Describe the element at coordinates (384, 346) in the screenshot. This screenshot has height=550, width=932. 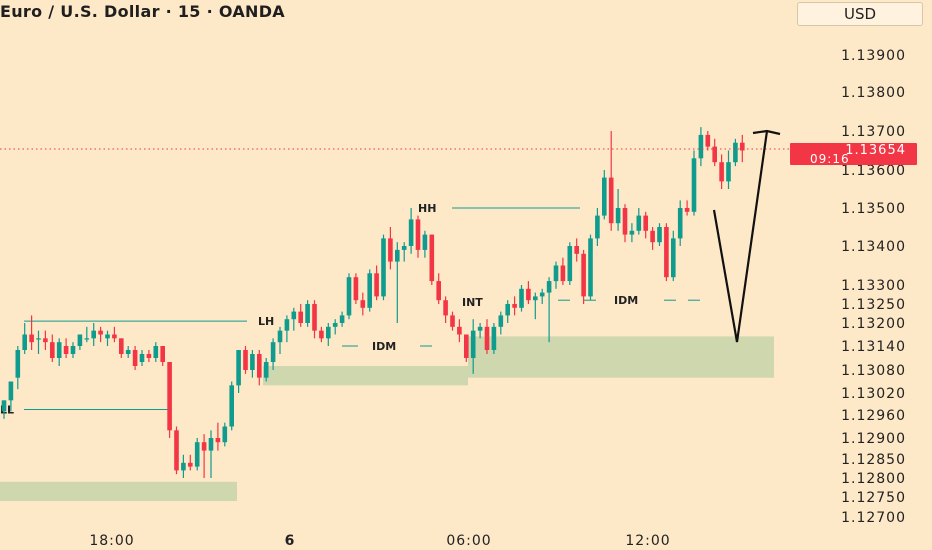
I see `annotation-label: IDM` at that location.